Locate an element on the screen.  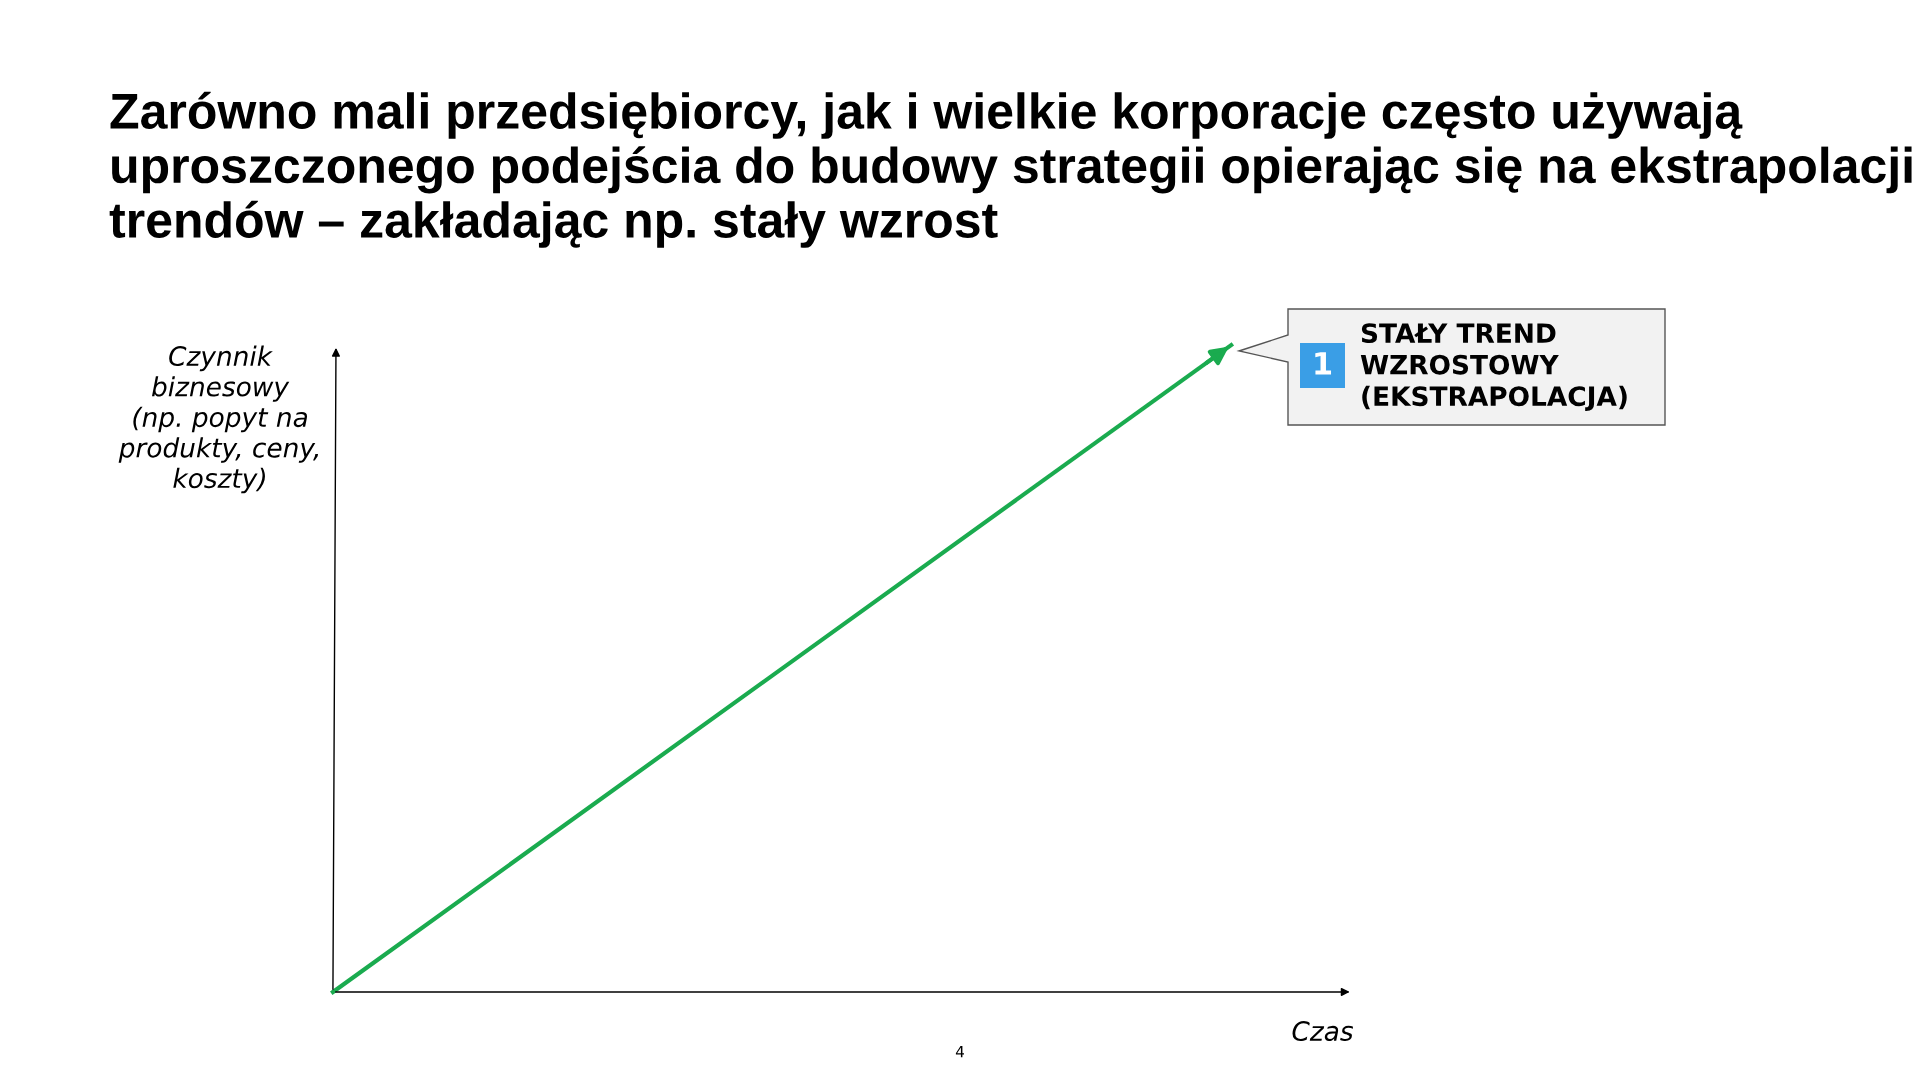
chart-title: Zarówno mali przedsiębiorcy, jak i wielkie korporacje często używają uproszczonego podejścia do budowy strategii opierając się na ekstrapolacji trendów – zakładając np. stały wzrost is located at coordinates (1010, 169).